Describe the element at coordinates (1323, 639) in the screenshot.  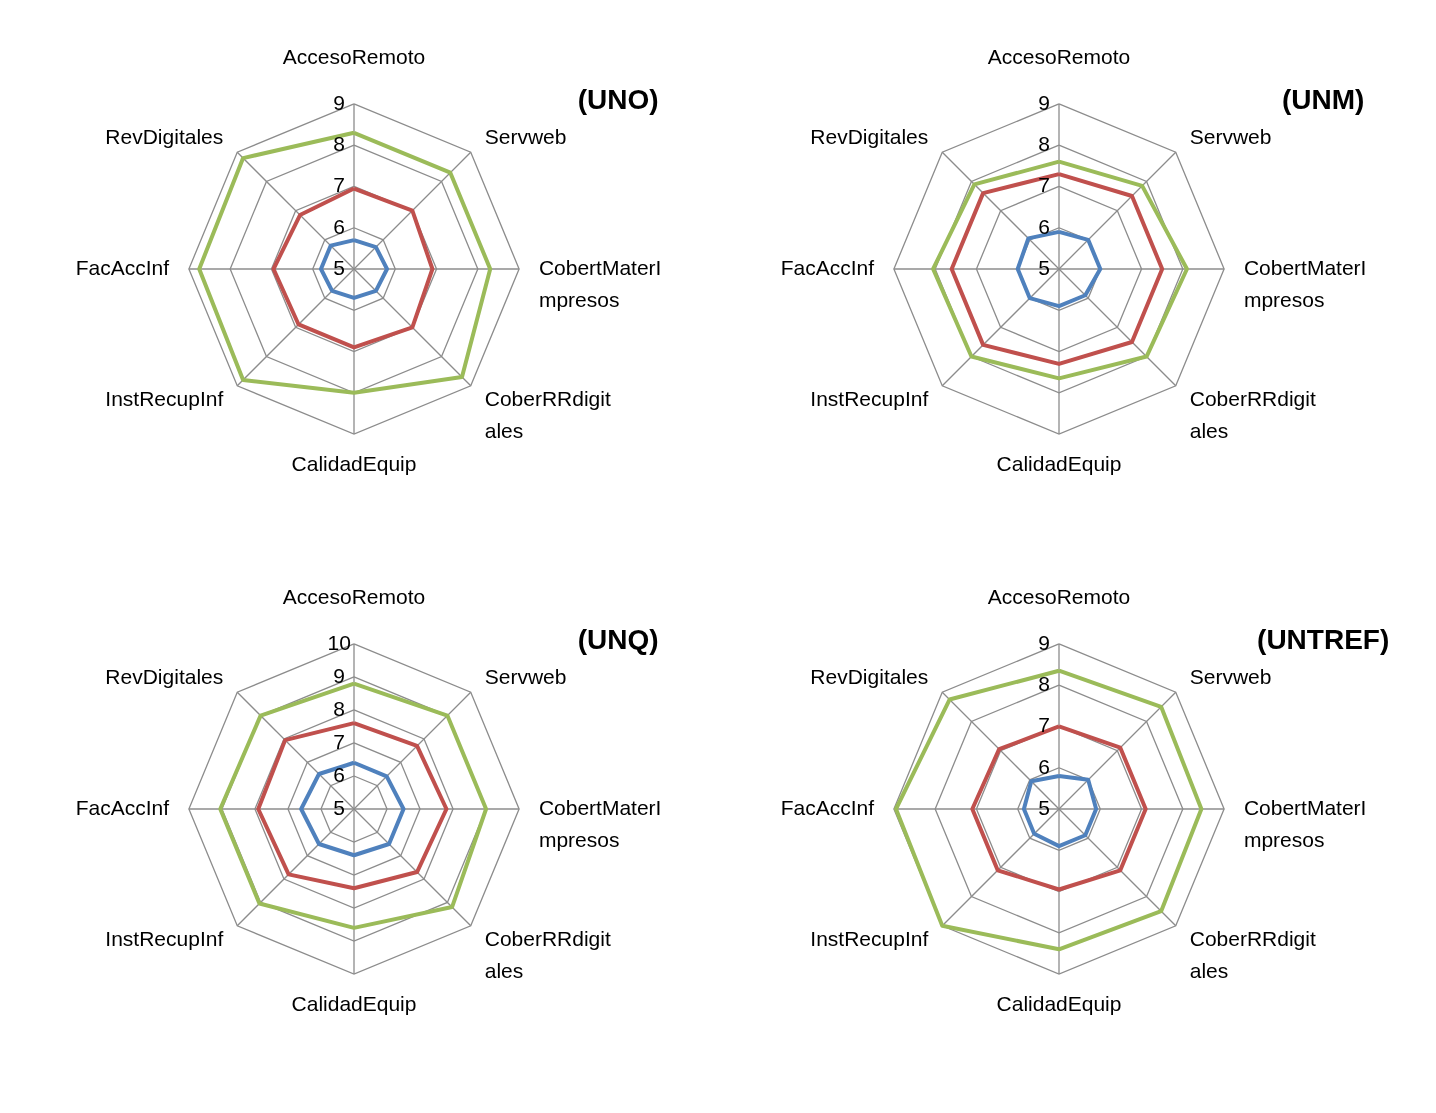
I see `text: (UNTREF)` at that location.